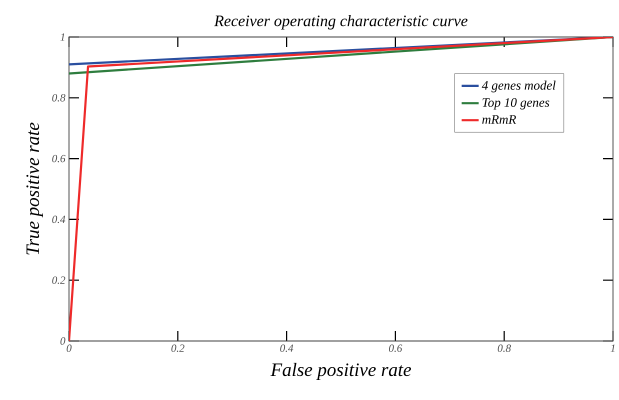 The width and height of the screenshot is (619, 400). I want to click on x-tick-label: 1, so click(612, 348).